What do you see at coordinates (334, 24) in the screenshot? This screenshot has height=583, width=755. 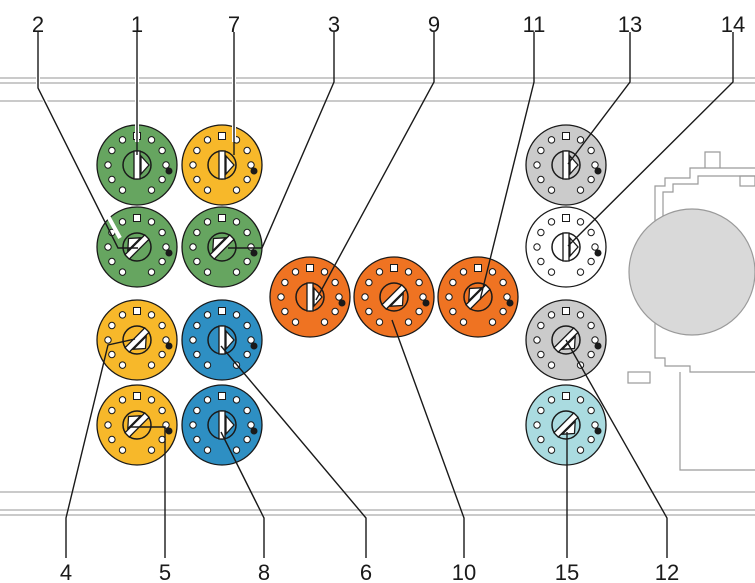 I see `label-3: 3` at bounding box center [334, 24].